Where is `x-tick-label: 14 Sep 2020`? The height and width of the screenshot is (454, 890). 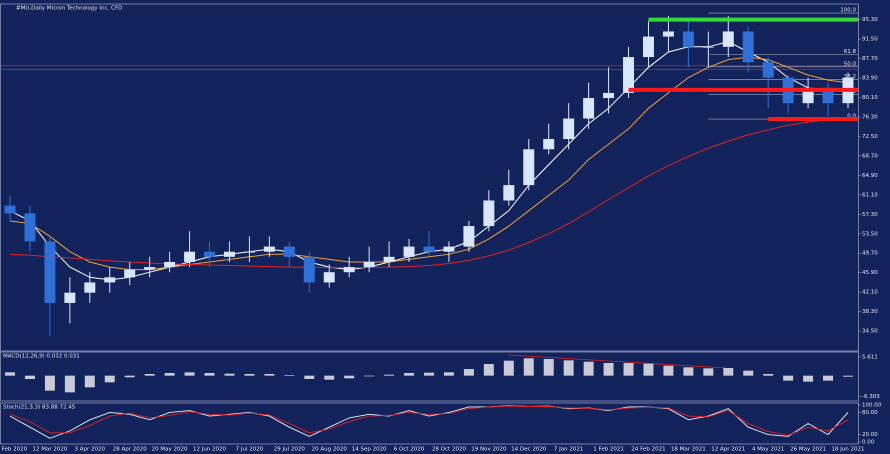 x-tick-label: 14 Sep 2020 is located at coordinates (369, 450).